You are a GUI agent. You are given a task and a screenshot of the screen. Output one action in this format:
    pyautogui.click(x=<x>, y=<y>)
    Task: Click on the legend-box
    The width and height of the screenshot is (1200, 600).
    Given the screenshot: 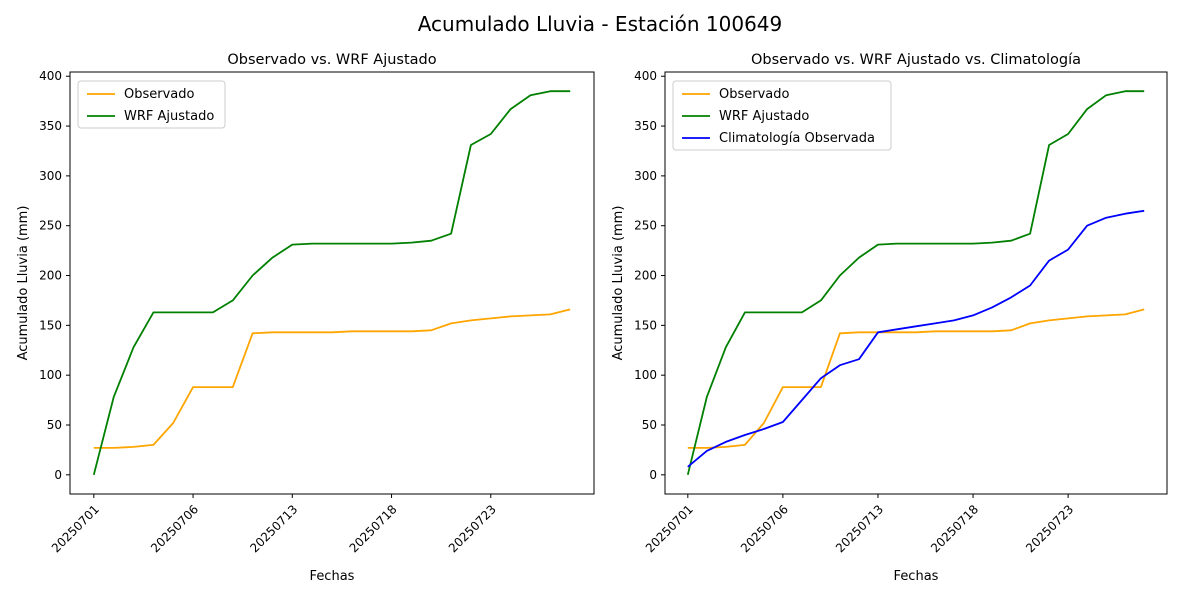 What is the action you would take?
    pyautogui.click(x=782, y=115)
    